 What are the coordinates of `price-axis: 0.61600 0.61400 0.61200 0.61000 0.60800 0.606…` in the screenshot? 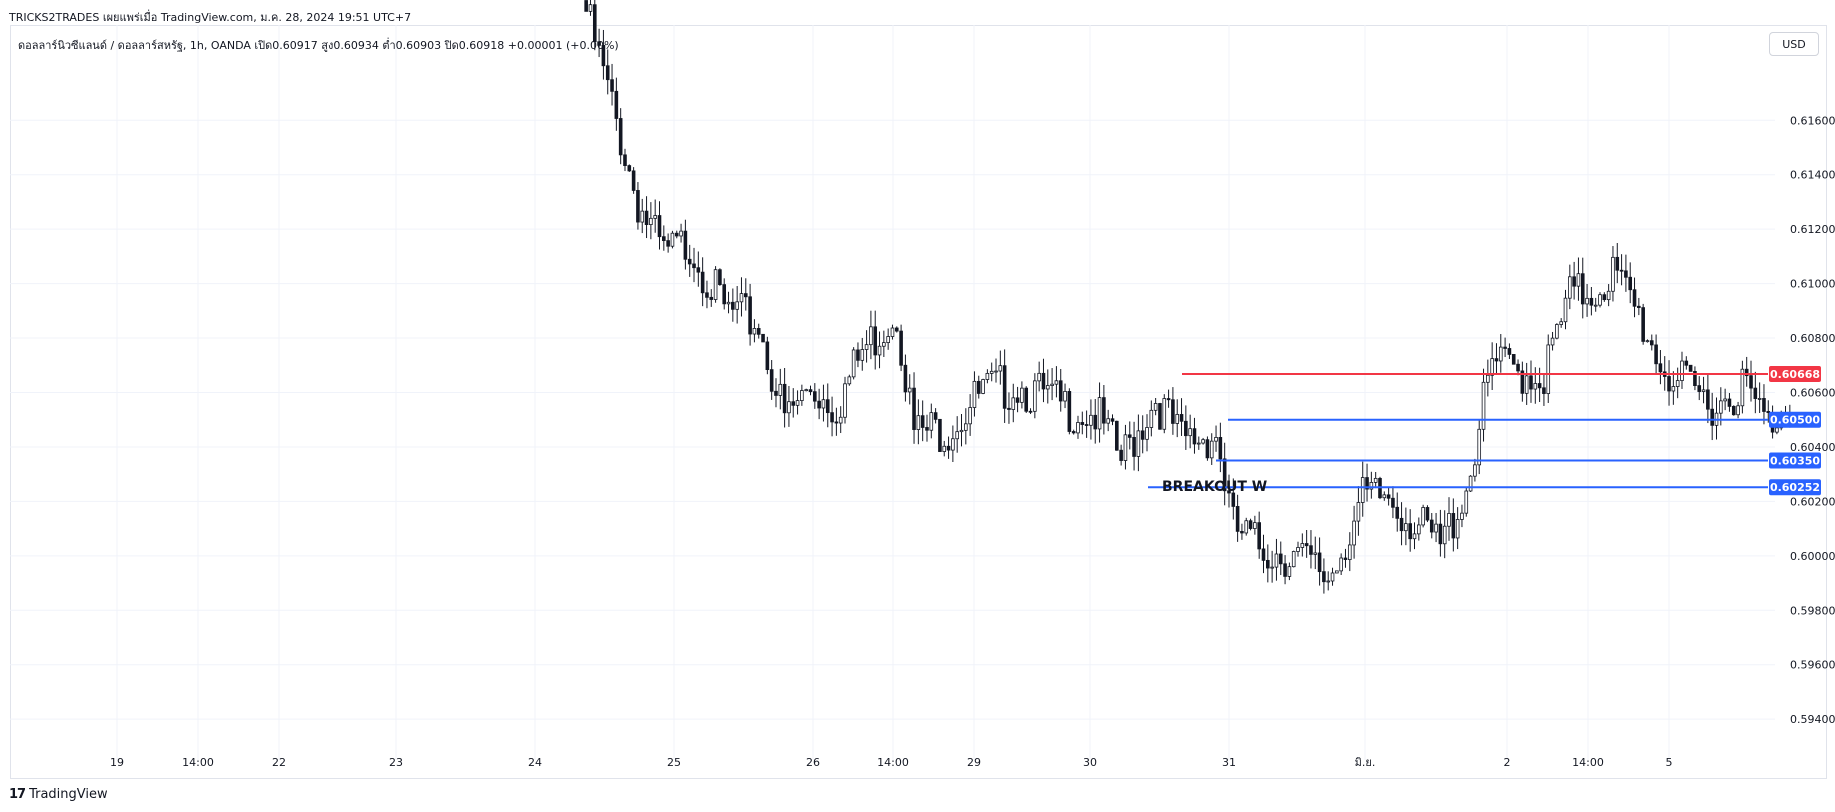 It's located at (1812, 420).